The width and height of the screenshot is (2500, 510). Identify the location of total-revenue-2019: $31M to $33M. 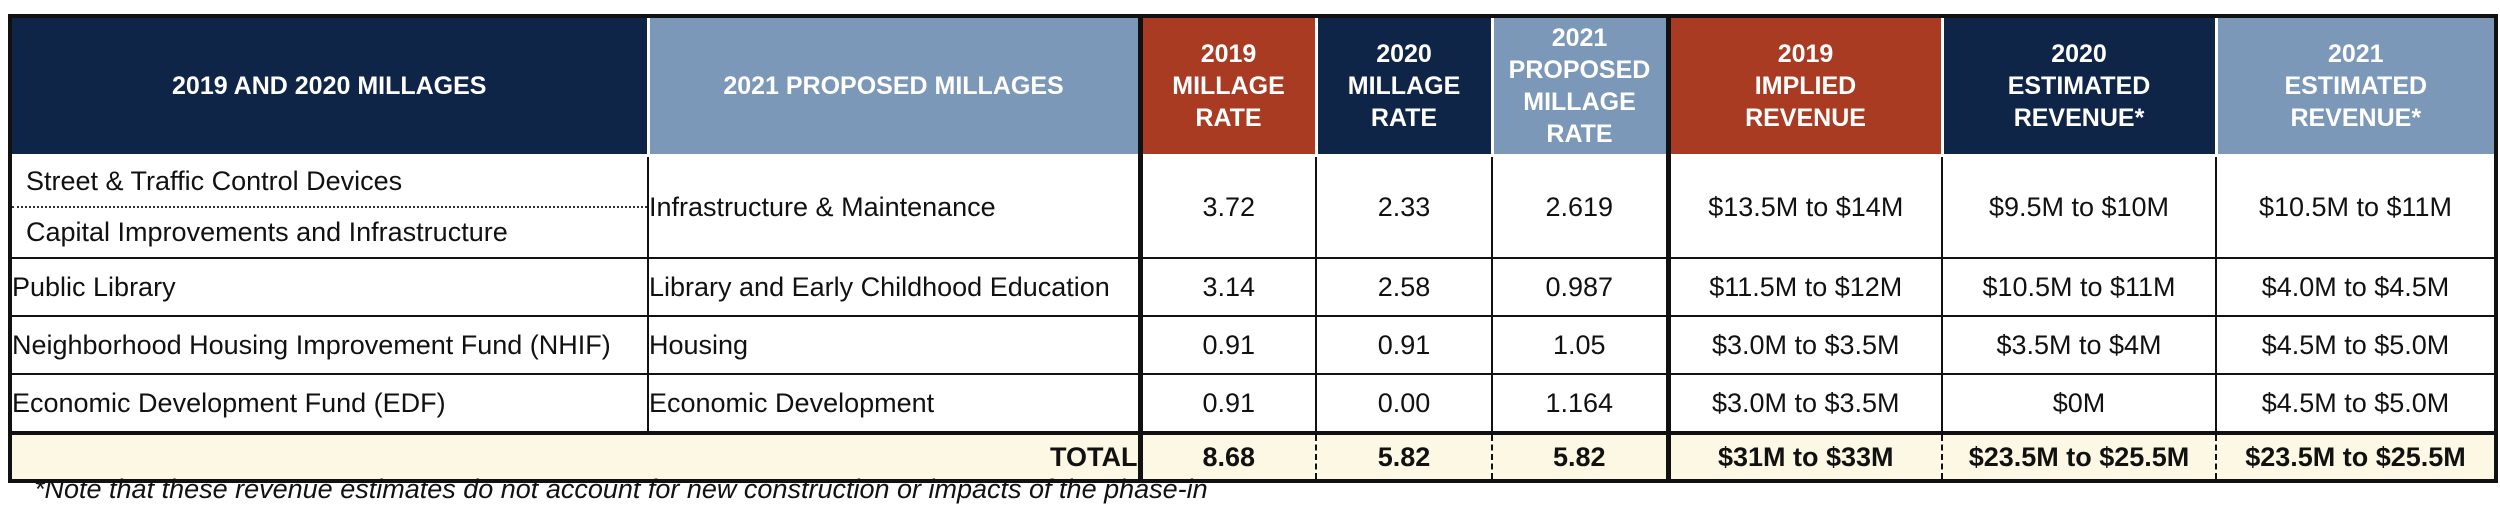
(1803, 457).